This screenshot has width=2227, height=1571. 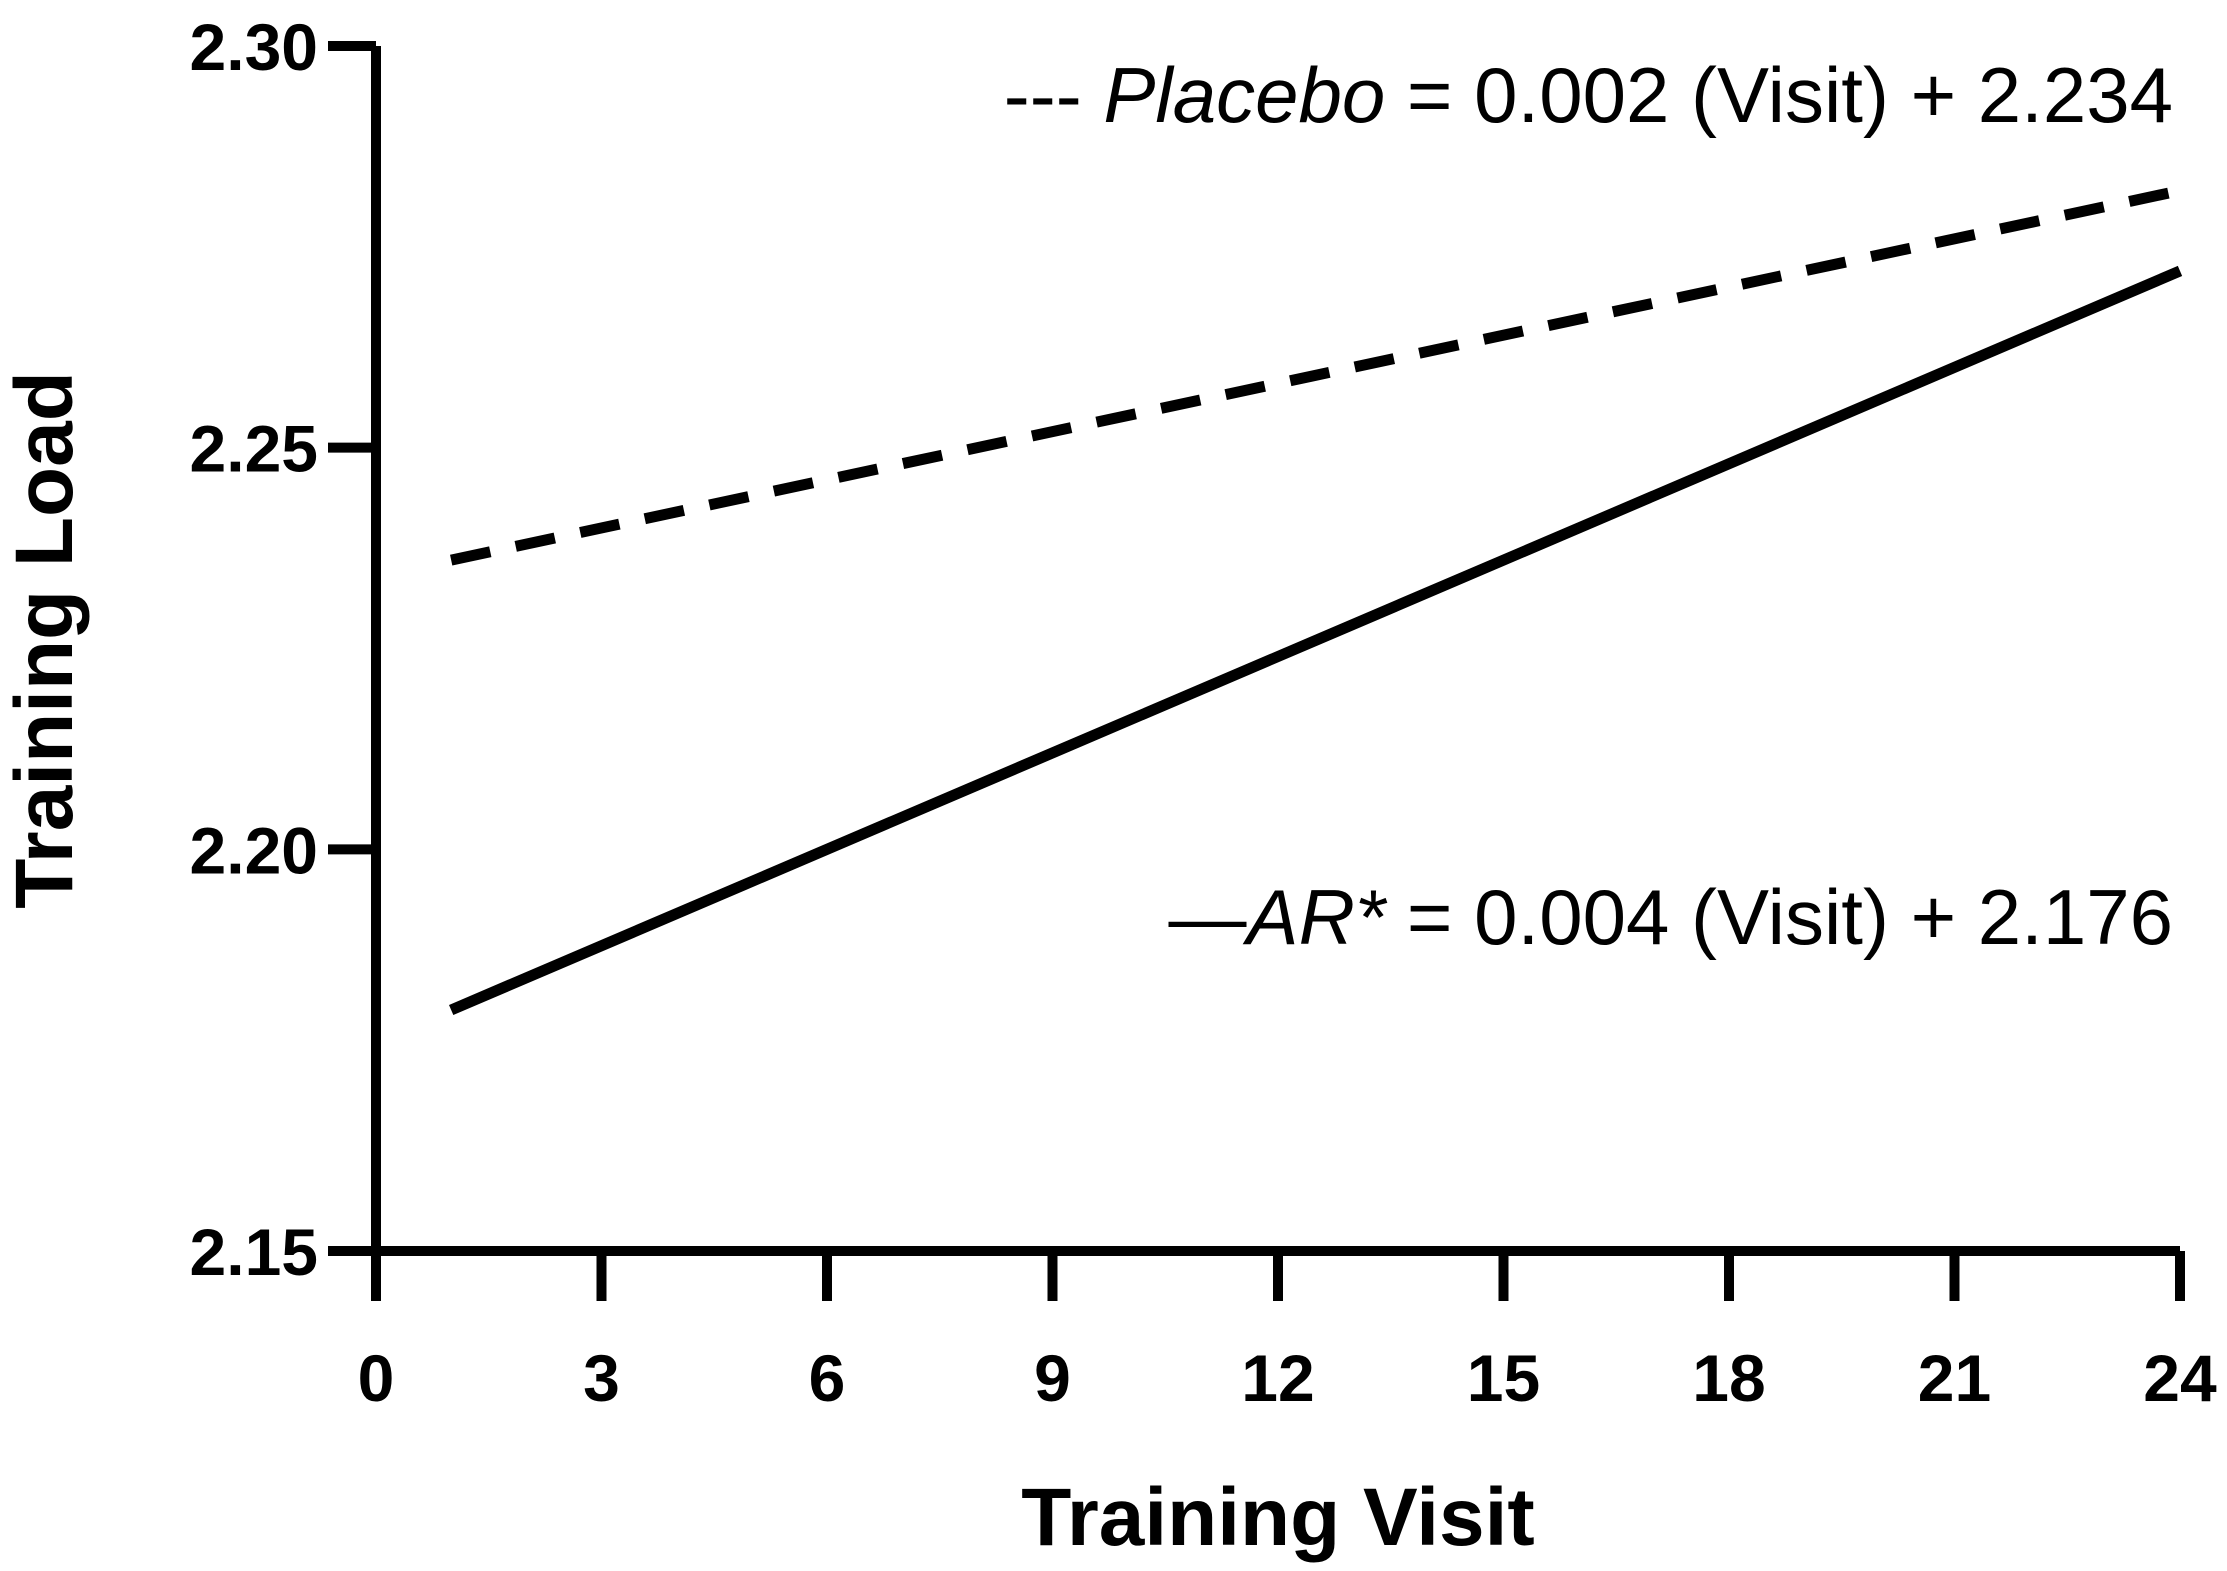 What do you see at coordinates (1043, 95) in the screenshot?
I see `annotation-placebo-marker: ---` at bounding box center [1043, 95].